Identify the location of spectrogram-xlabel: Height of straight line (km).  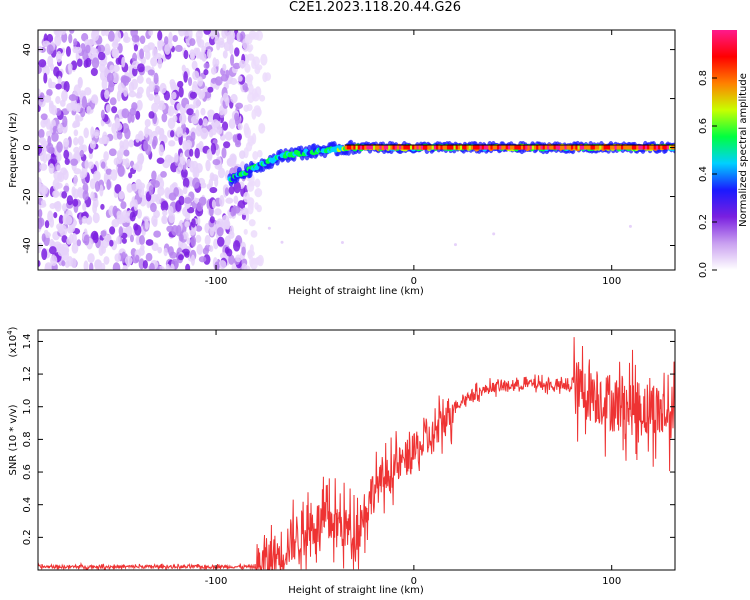
(356, 291).